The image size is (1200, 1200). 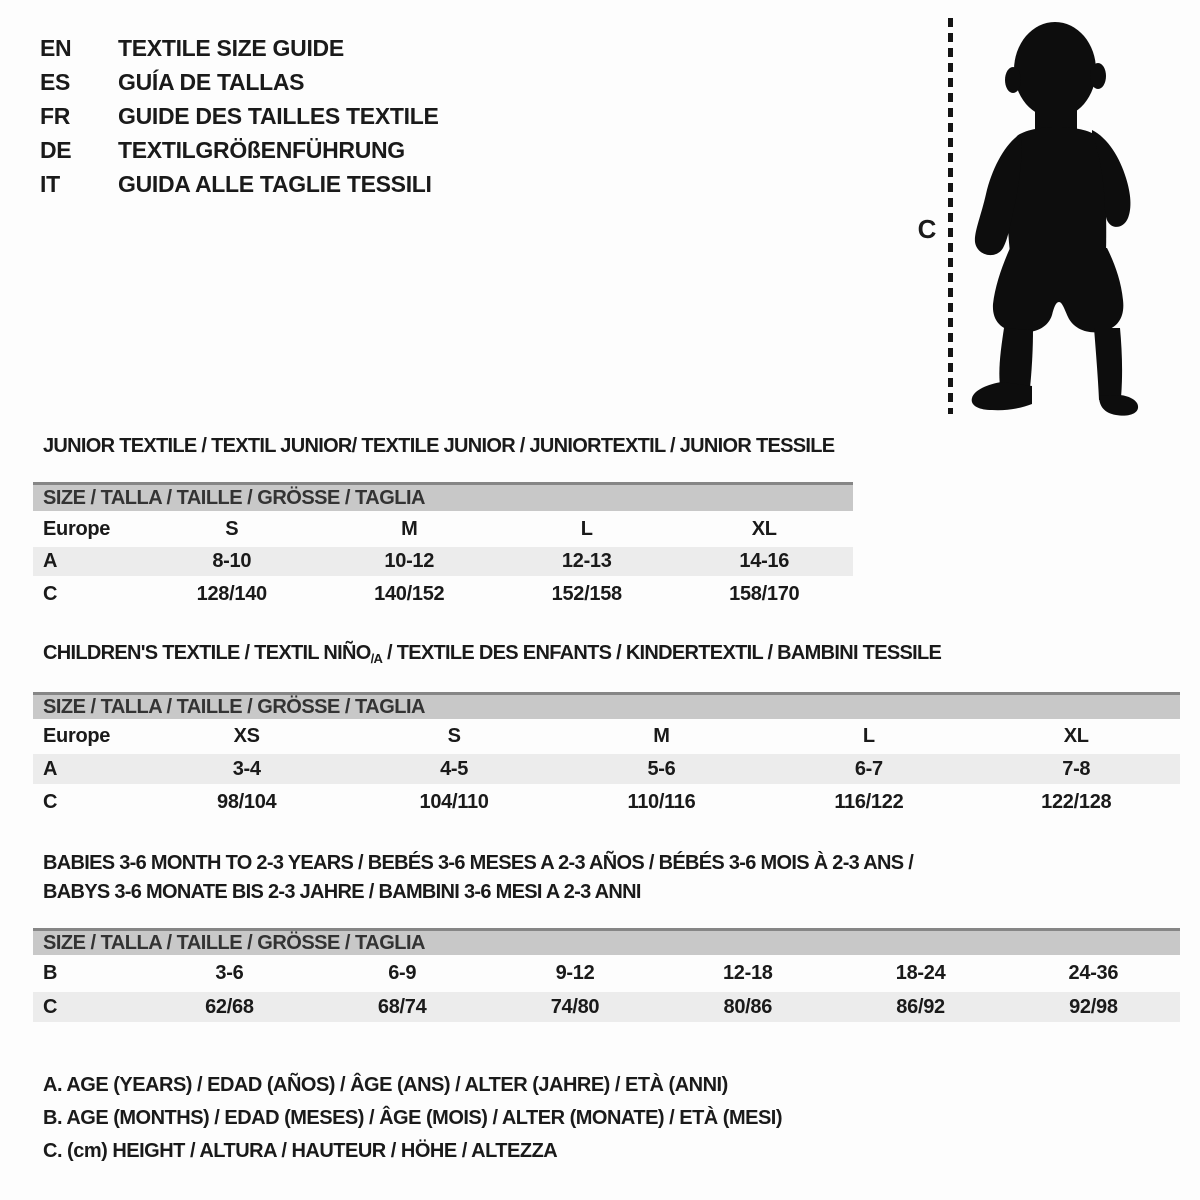 What do you see at coordinates (246, 736) in the screenshot?
I see `size-cell: XS` at bounding box center [246, 736].